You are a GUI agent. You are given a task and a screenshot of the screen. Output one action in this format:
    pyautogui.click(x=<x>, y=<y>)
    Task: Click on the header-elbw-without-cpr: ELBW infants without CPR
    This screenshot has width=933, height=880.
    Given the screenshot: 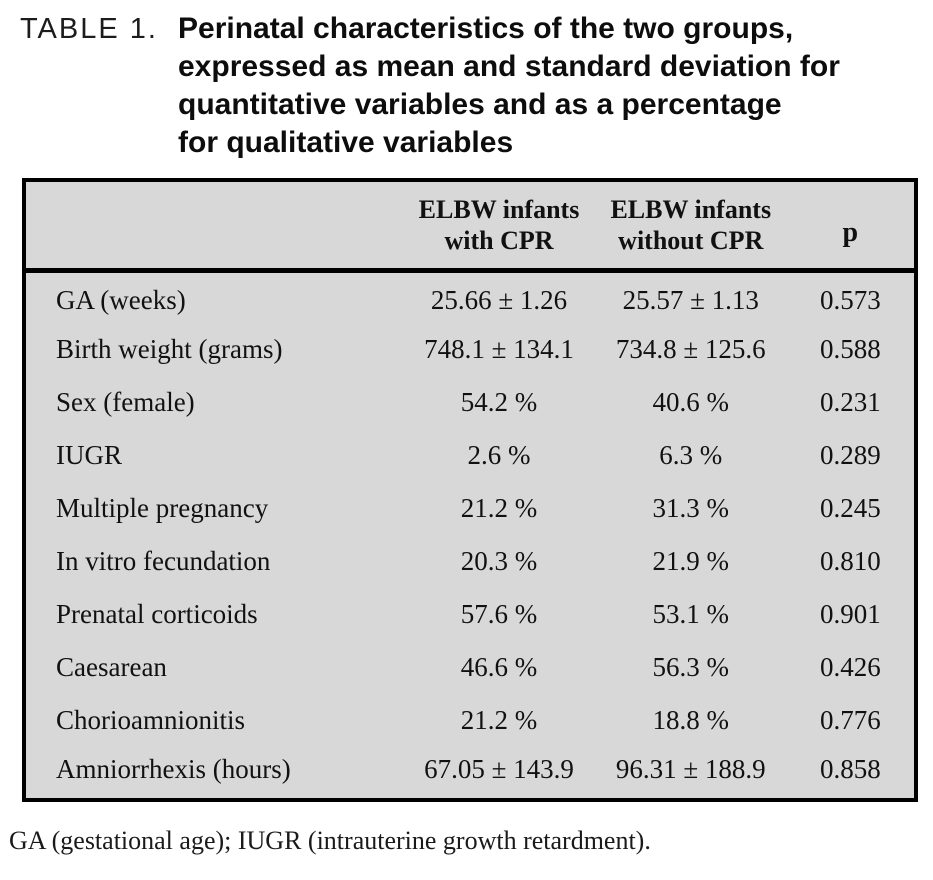 What is the action you would take?
    pyautogui.click(x=690, y=226)
    